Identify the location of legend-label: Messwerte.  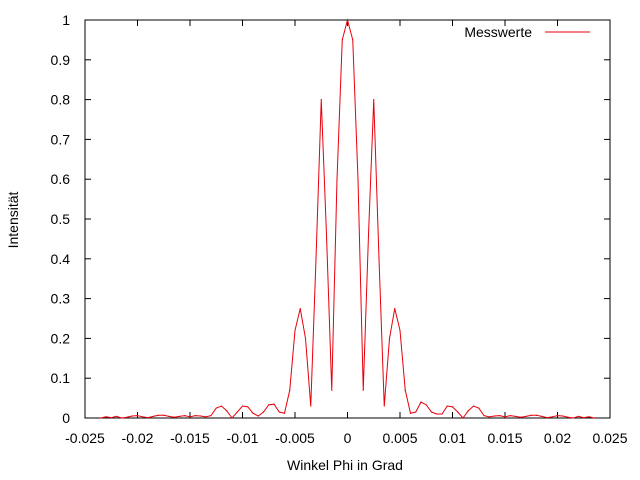
(498, 32).